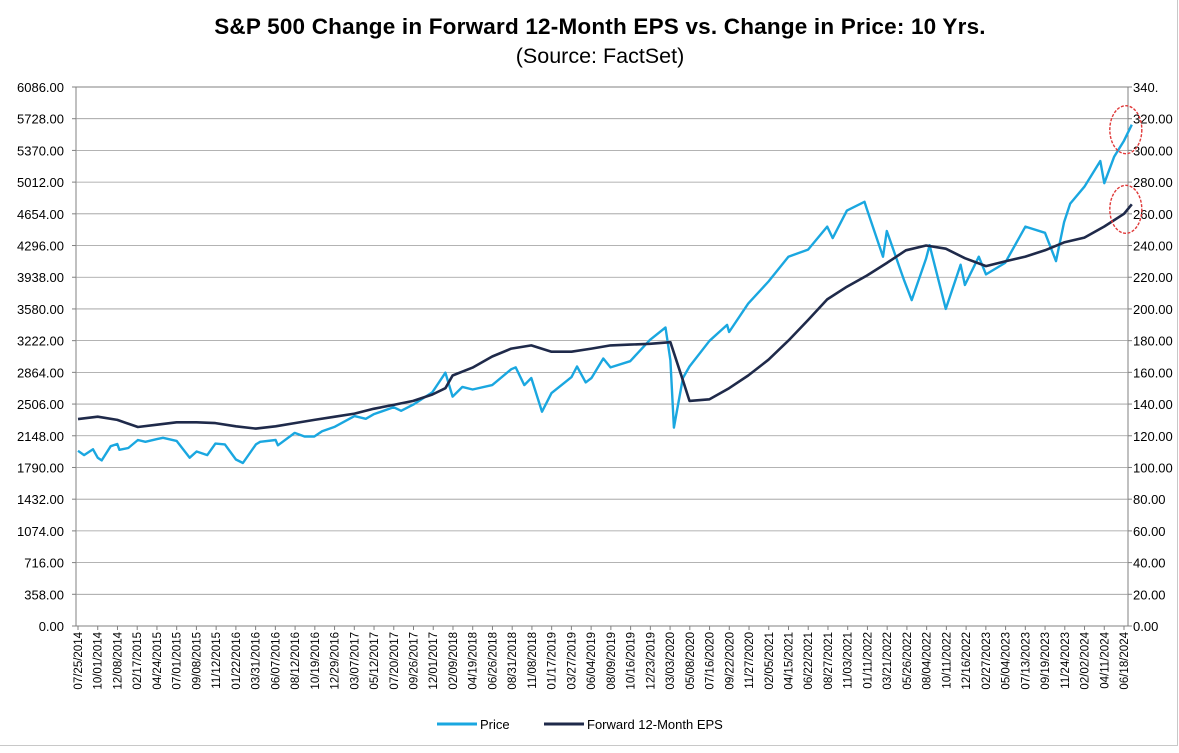 The height and width of the screenshot is (753, 1179). Describe the element at coordinates (40, 150) in the screenshot. I see `y-left-tick-label: 5370.00` at that location.